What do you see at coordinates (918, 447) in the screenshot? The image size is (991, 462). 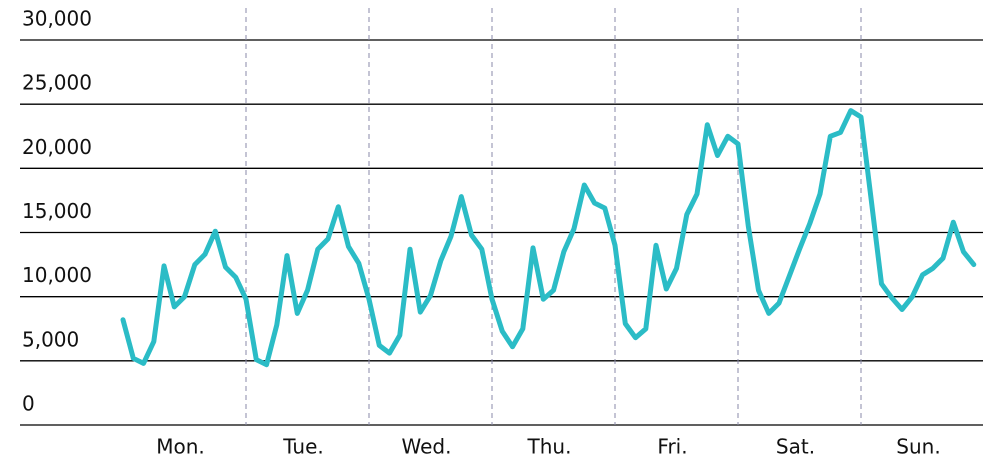 I see `x-tick-label: Sun.` at bounding box center [918, 447].